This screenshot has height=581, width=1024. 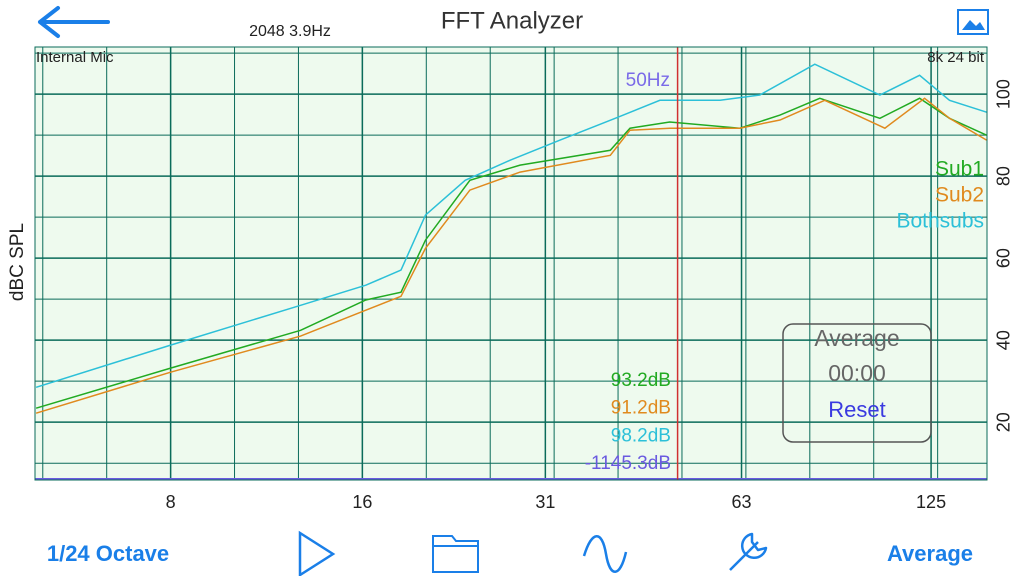 I want to click on image-button, so click(x=973, y=22).